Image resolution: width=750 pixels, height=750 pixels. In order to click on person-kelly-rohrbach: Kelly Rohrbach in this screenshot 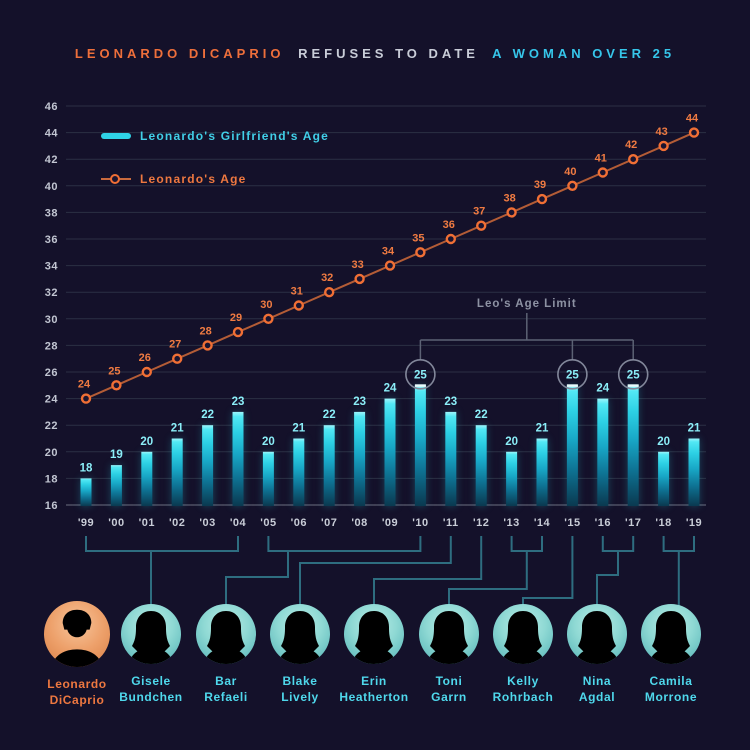, I will do `click(523, 654)`.